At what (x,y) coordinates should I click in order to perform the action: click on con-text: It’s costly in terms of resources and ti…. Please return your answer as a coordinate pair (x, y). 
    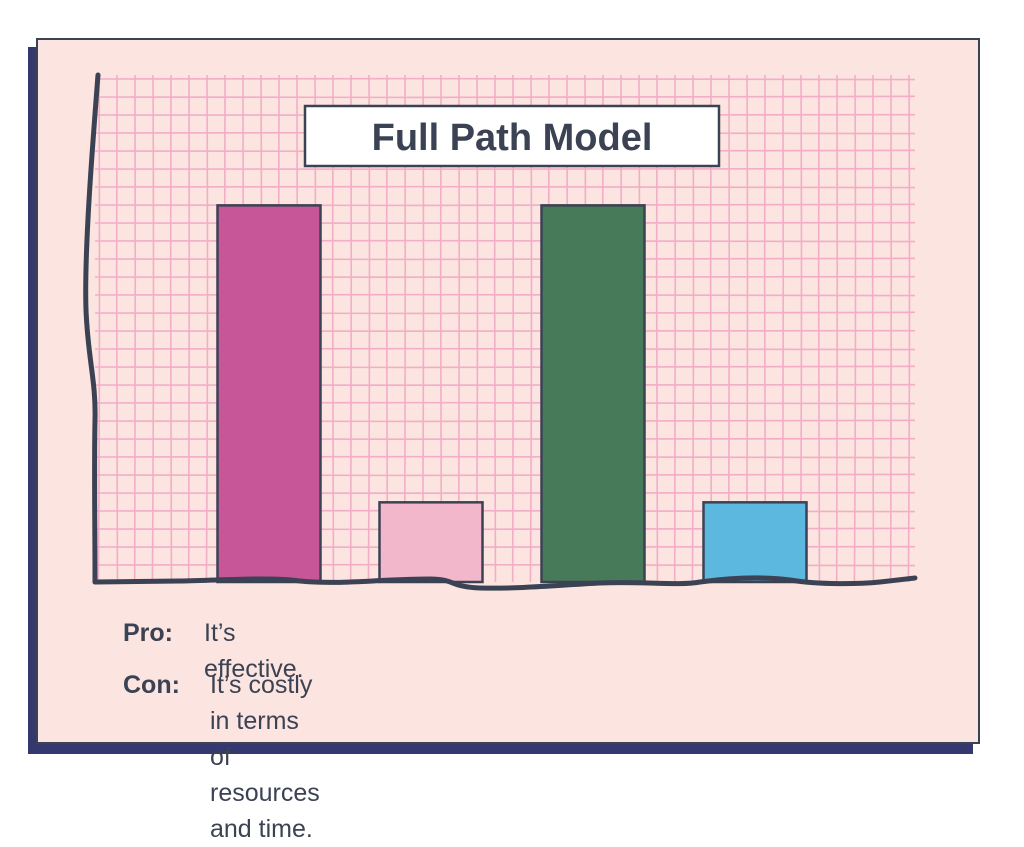
    Looking at the image, I should click on (265, 757).